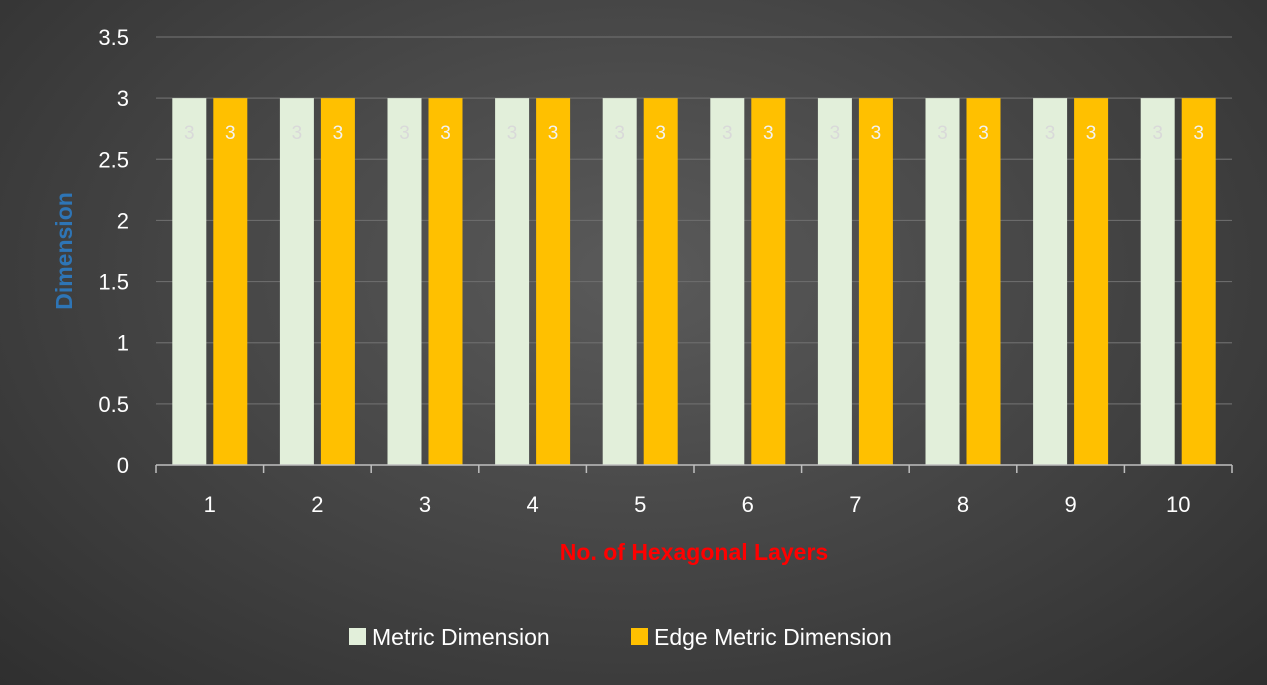  Describe the element at coordinates (113, 37) in the screenshot. I see `y-tick-label: 3.5` at that location.